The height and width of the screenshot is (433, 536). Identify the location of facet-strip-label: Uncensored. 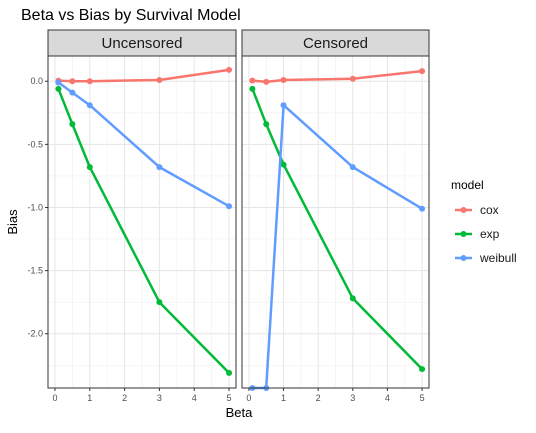
(142, 43).